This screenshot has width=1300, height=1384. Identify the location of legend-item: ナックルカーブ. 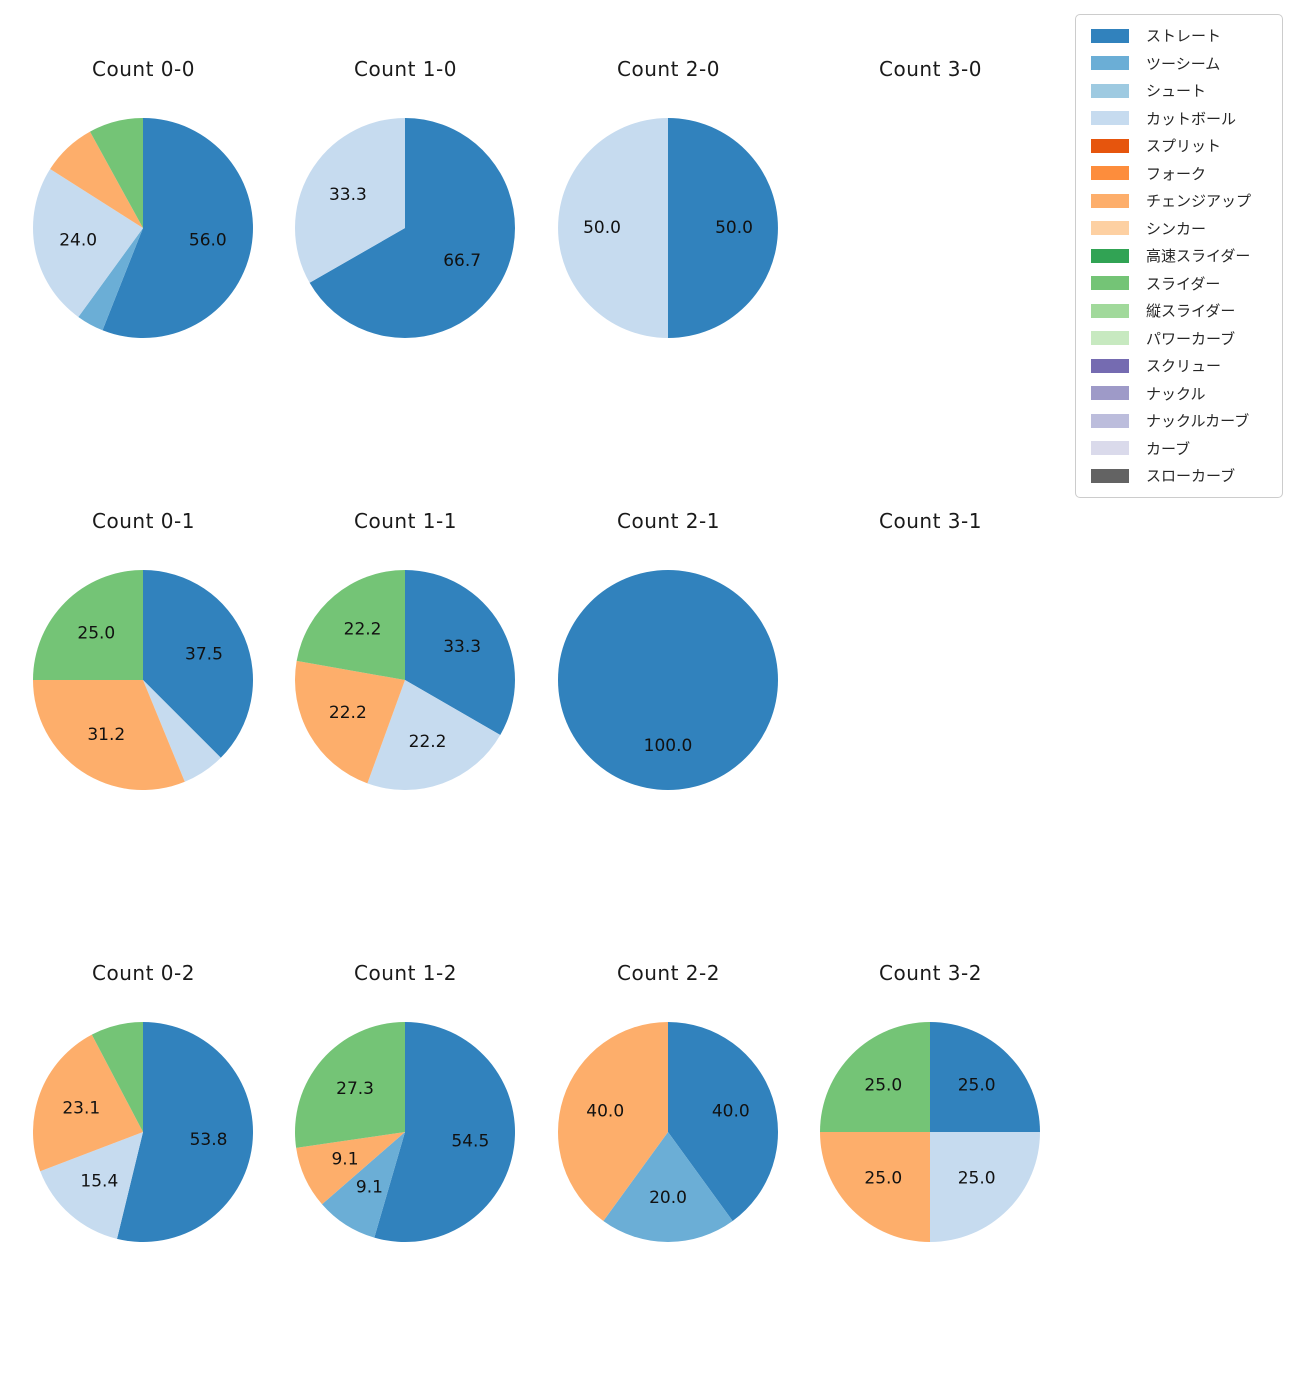
(1179, 421).